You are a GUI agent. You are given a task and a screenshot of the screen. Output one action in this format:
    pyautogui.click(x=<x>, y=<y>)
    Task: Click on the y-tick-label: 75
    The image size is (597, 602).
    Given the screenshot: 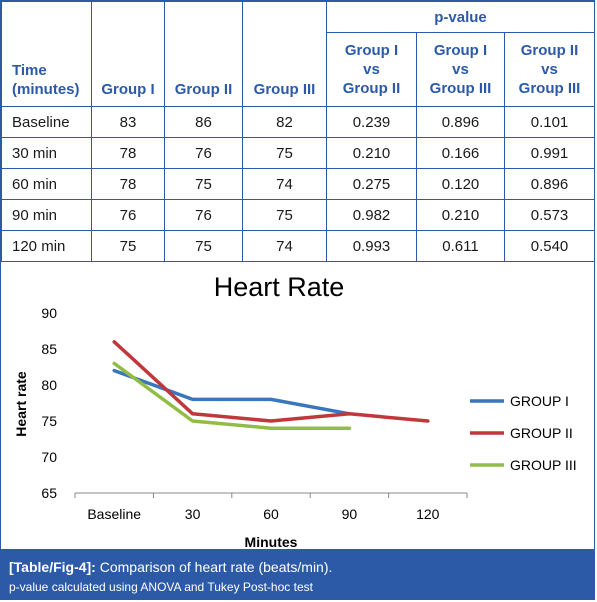 What is the action you would take?
    pyautogui.click(x=49, y=421)
    